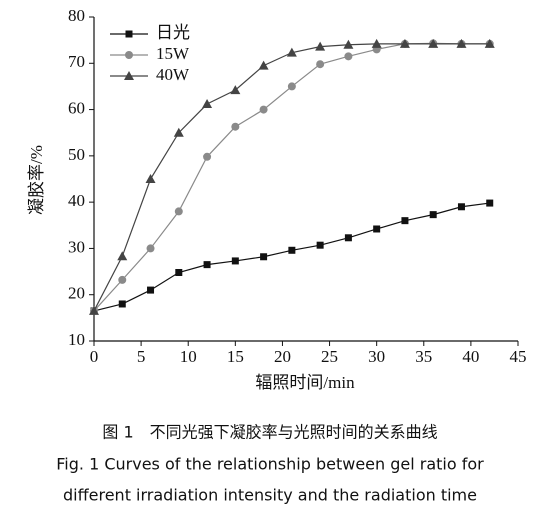  What do you see at coordinates (329, 356) in the screenshot?
I see `x-tick-label: 25` at bounding box center [329, 356].